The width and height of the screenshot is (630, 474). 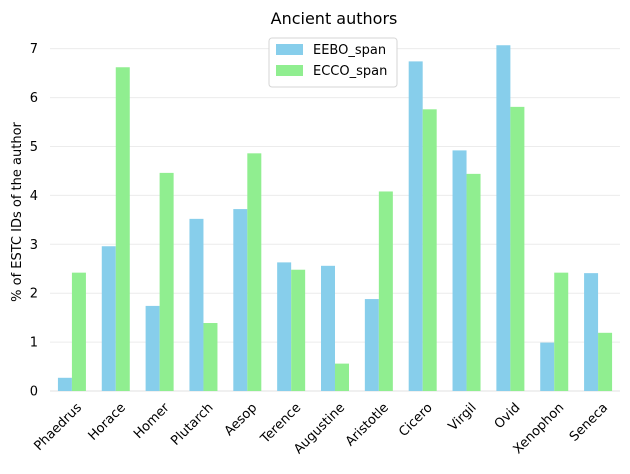 What do you see at coordinates (34, 343) in the screenshot?
I see `y-tick-label: 1` at bounding box center [34, 343].